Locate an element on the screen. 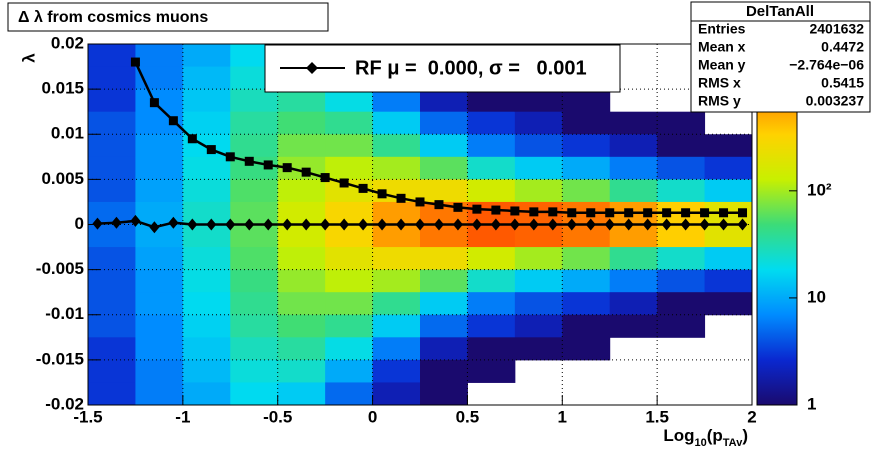  y-tick-label: -0.01 is located at coordinates (64, 313).